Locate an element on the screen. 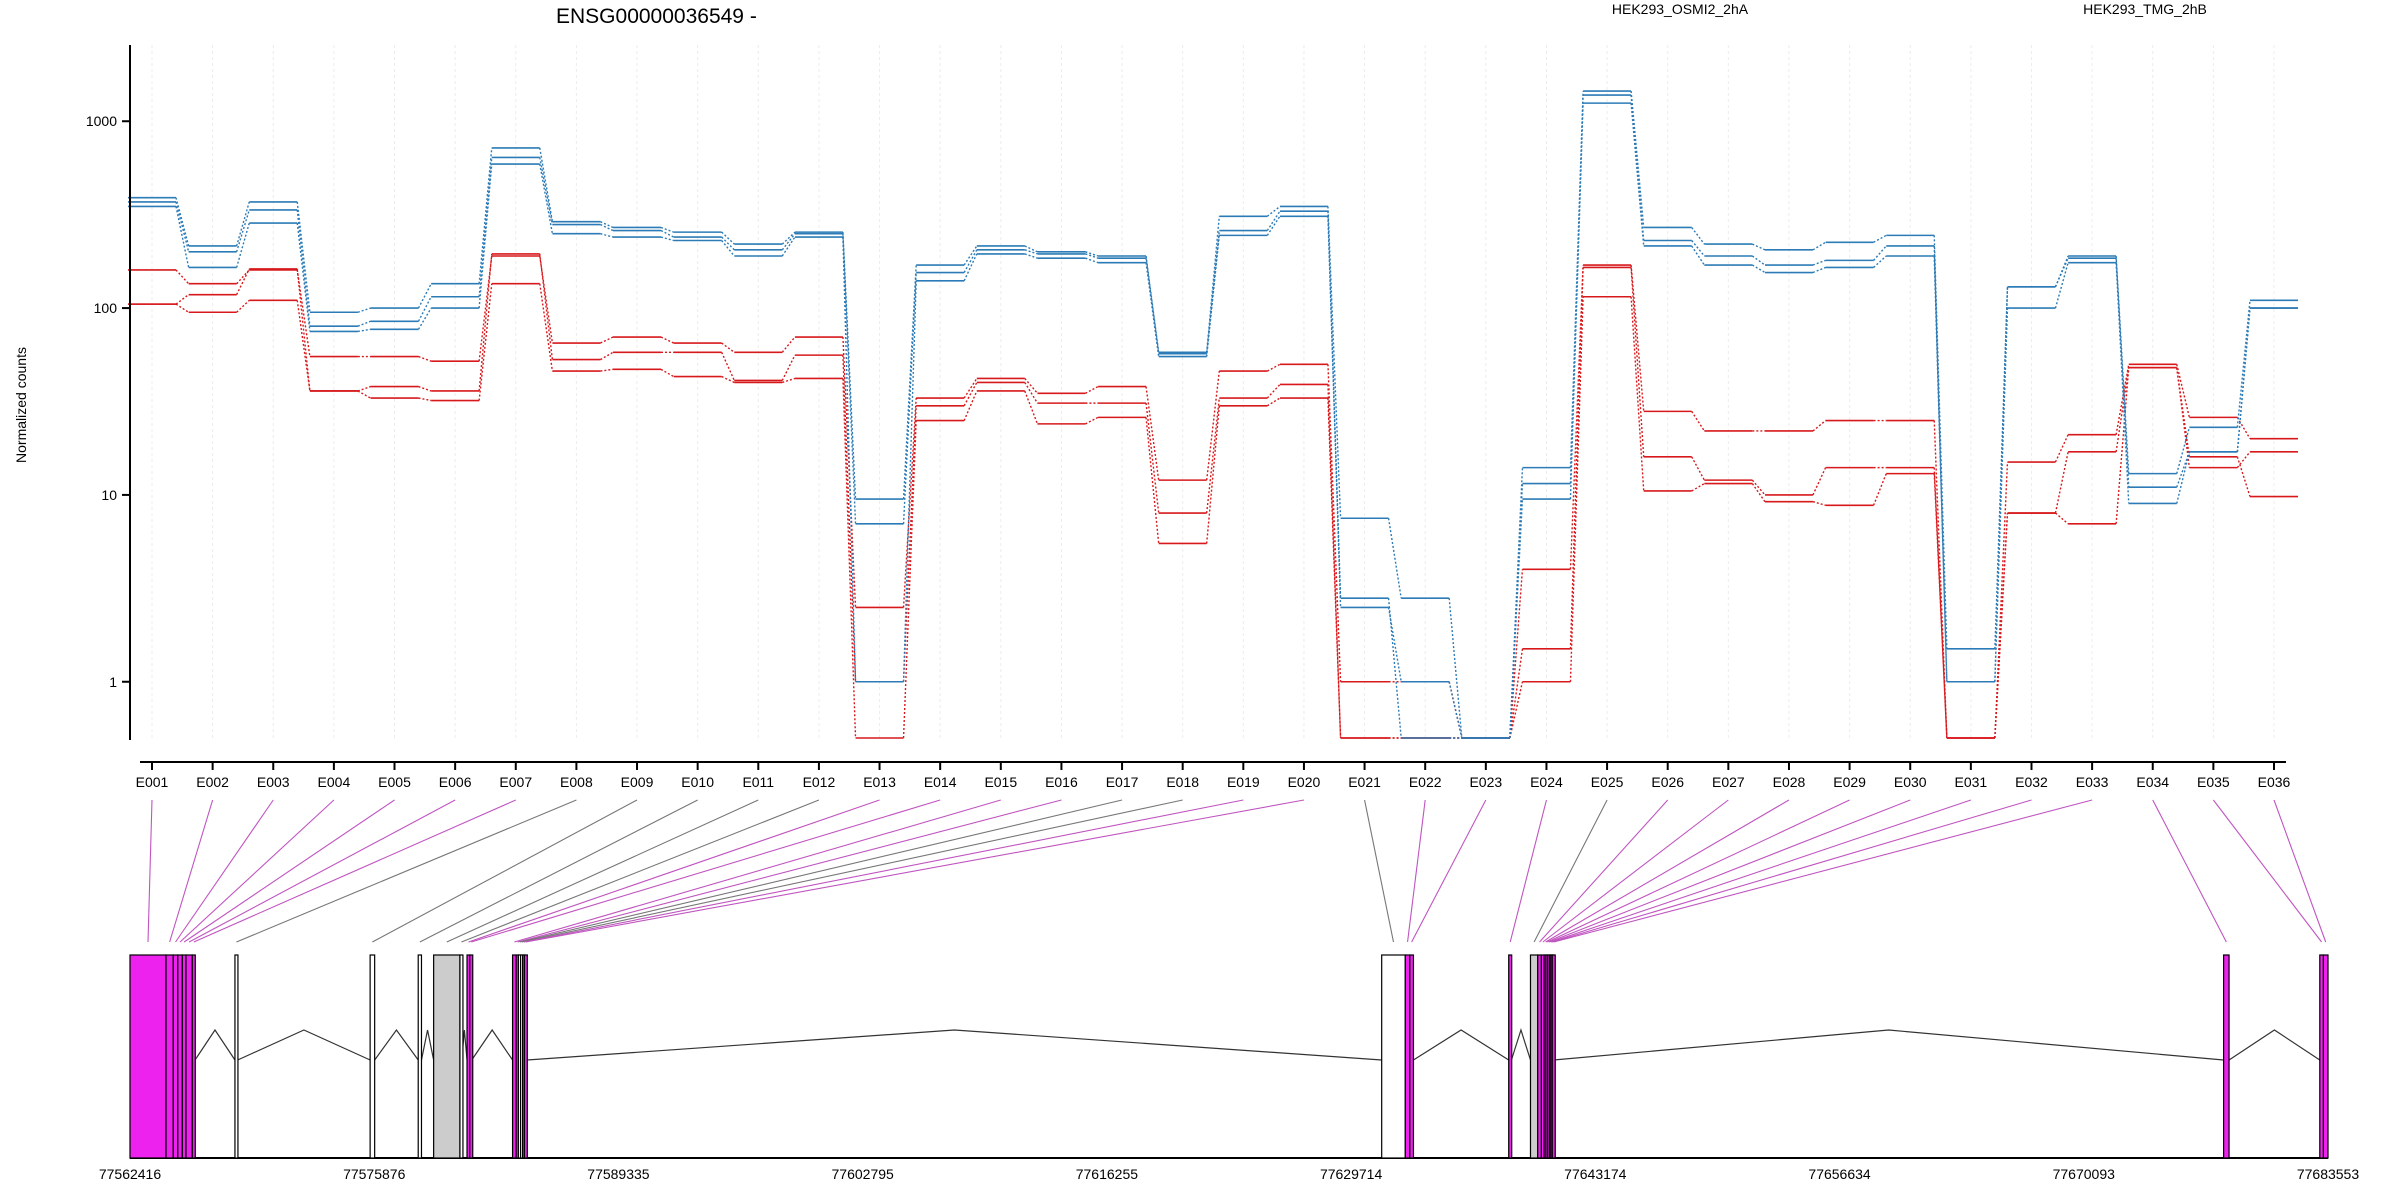 Image resolution: width=2400 pixels, height=1200 pixels. x-tick-label: E029 is located at coordinates (1849, 782).